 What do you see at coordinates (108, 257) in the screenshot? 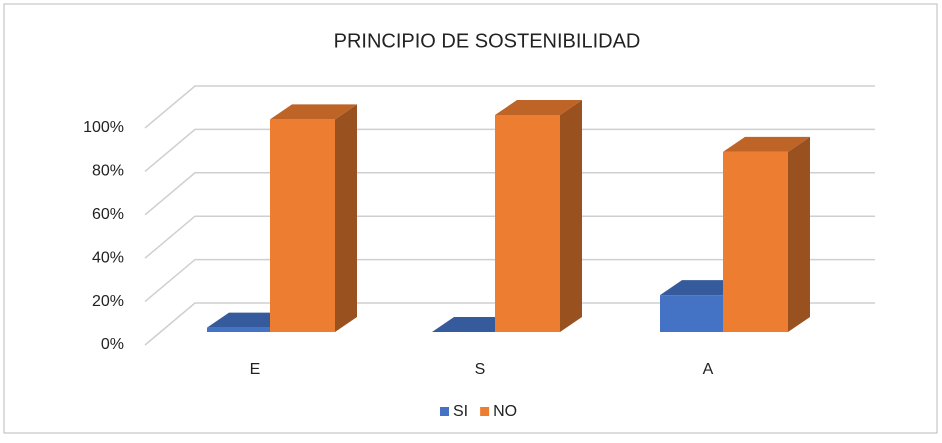
I see `y-tick-label: 40%` at bounding box center [108, 257].